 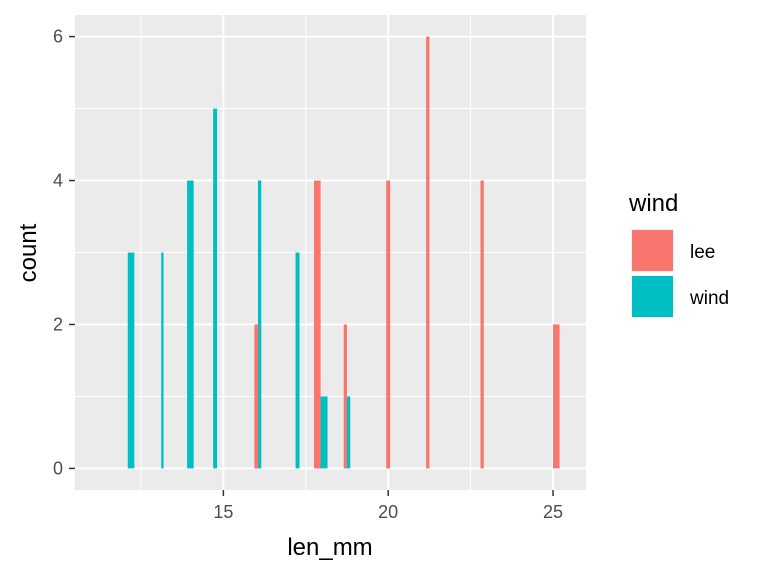 I want to click on legend-swatch-lee, so click(x=652, y=250).